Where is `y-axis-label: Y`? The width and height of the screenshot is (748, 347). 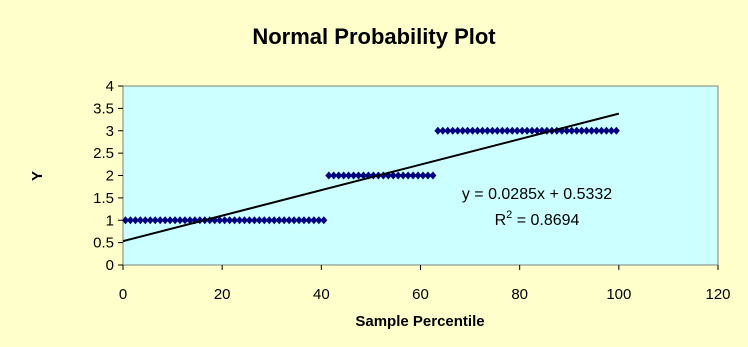 y-axis-label: Y is located at coordinates (37, 176).